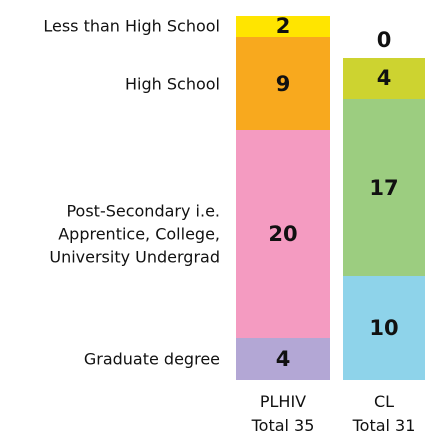 This screenshot has width=425, height=437. Describe the element at coordinates (151, 359) in the screenshot. I see `series-label: Graduate degree` at that location.